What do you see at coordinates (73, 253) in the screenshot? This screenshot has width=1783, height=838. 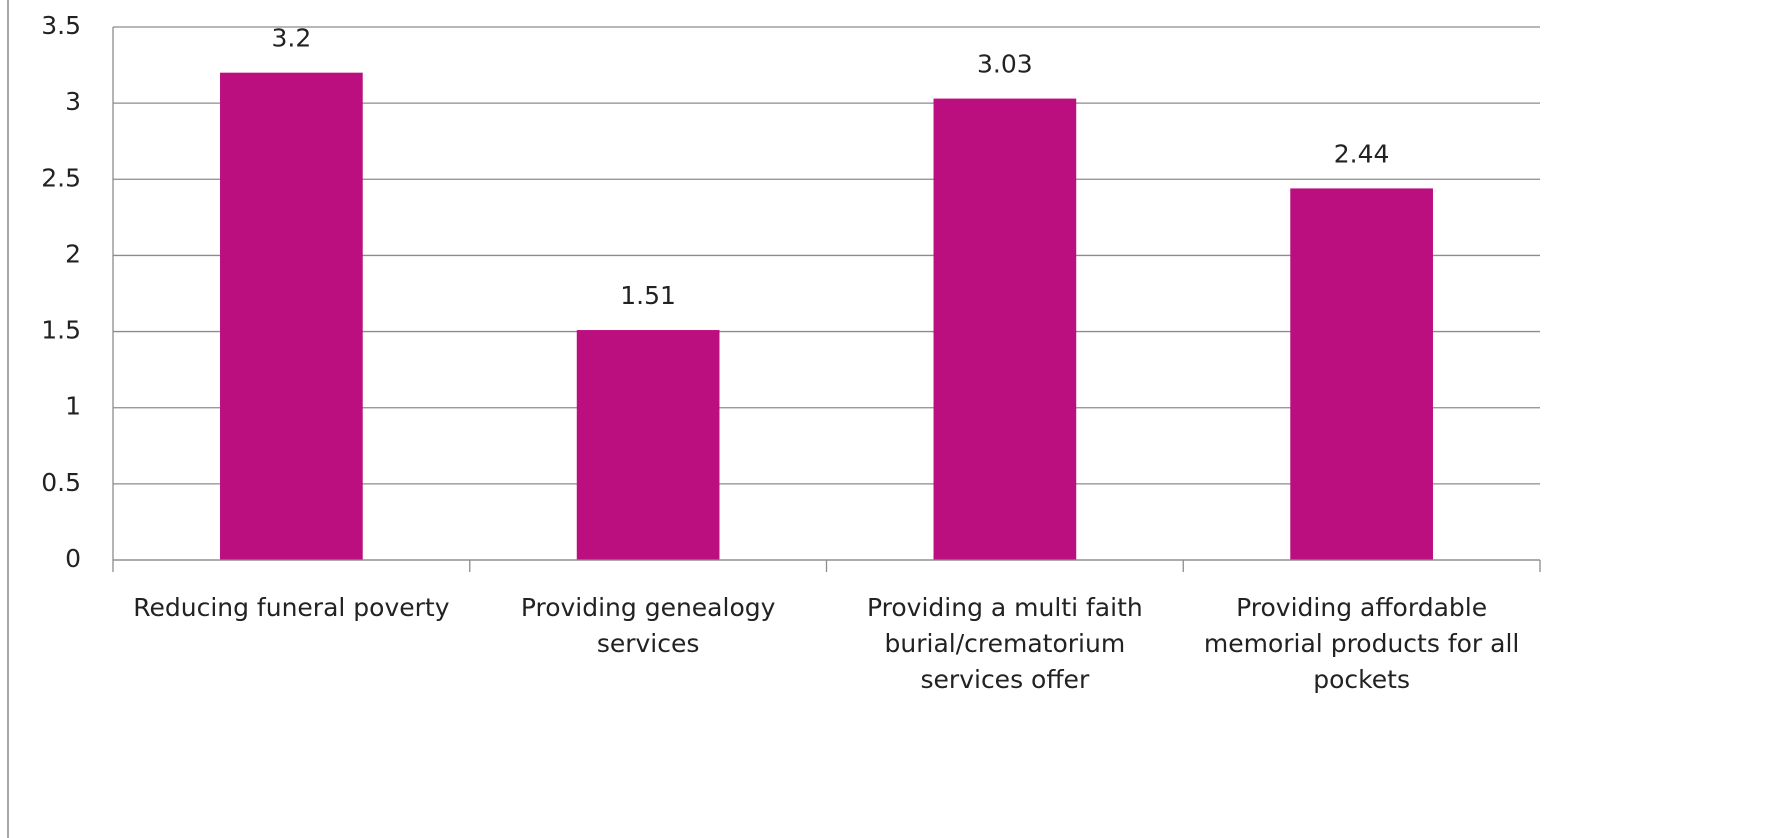 I see `y-tick-label: 2` at bounding box center [73, 253].